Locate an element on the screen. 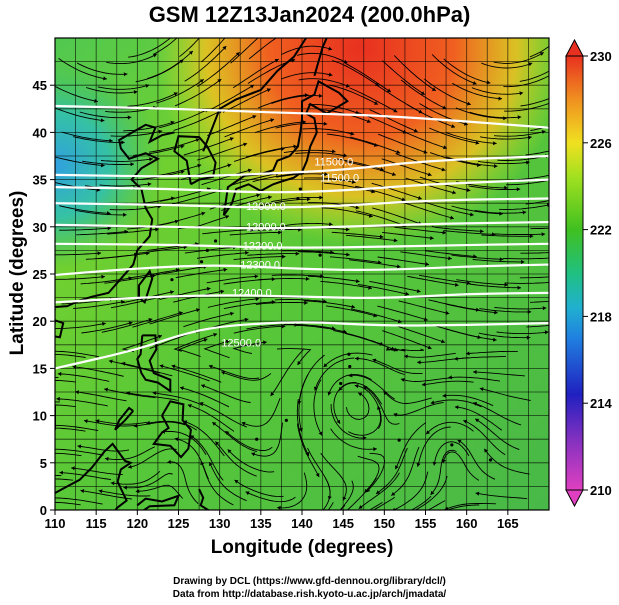 The height and width of the screenshot is (605, 619). x-tick-label: 125 is located at coordinates (179, 523).